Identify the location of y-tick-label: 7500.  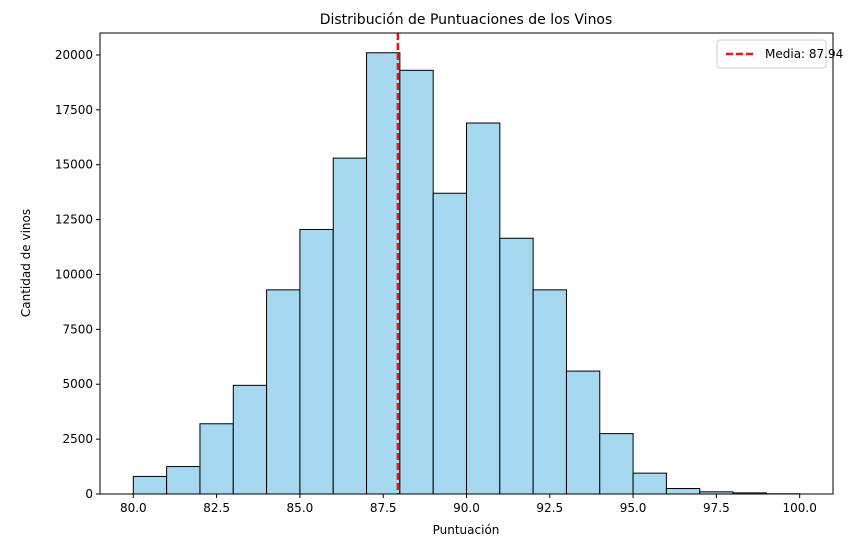
(77, 329).